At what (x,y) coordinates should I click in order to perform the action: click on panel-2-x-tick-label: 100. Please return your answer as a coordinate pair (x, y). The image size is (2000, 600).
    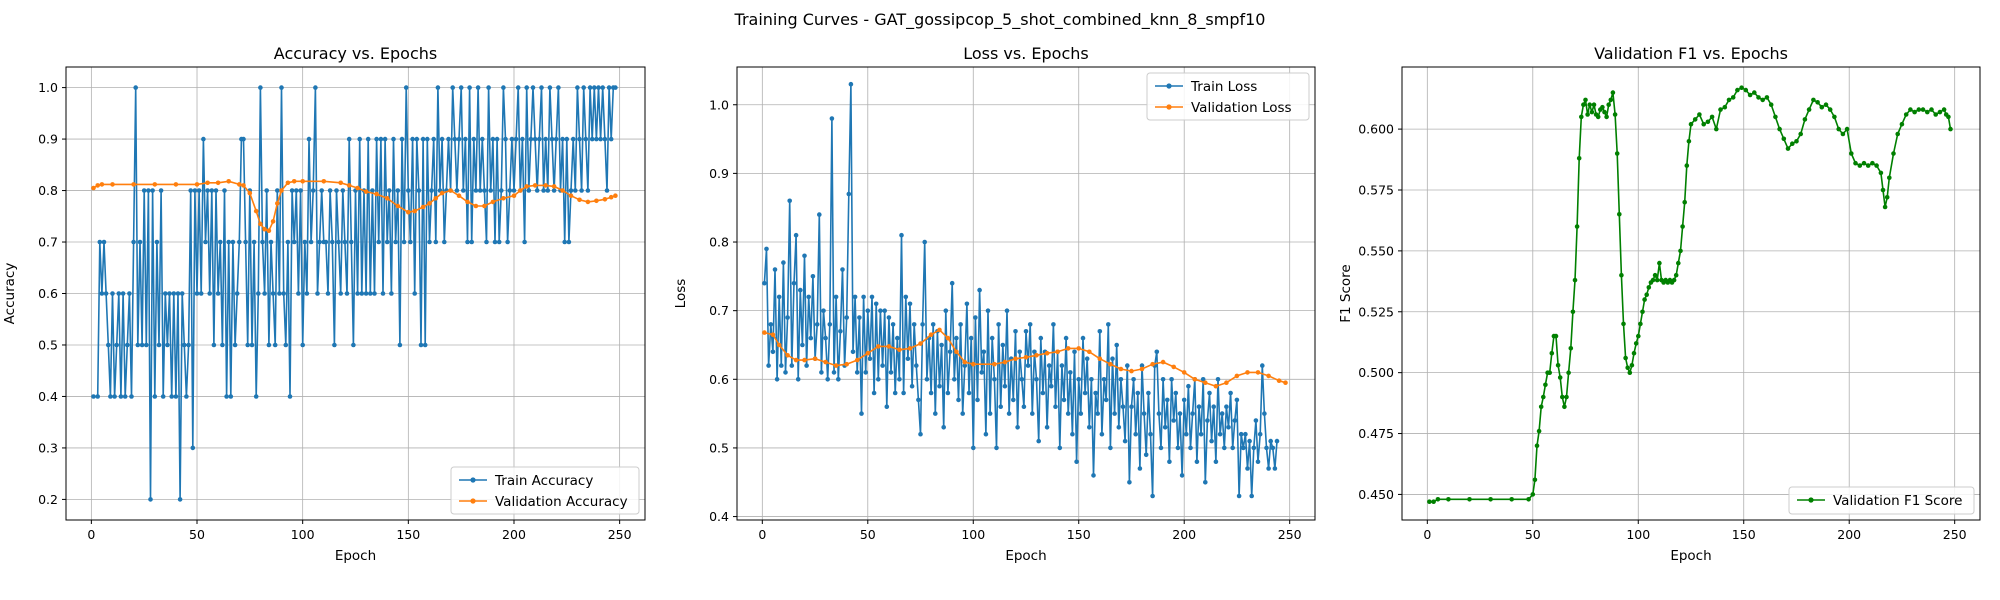
    Looking at the image, I should click on (1638, 534).